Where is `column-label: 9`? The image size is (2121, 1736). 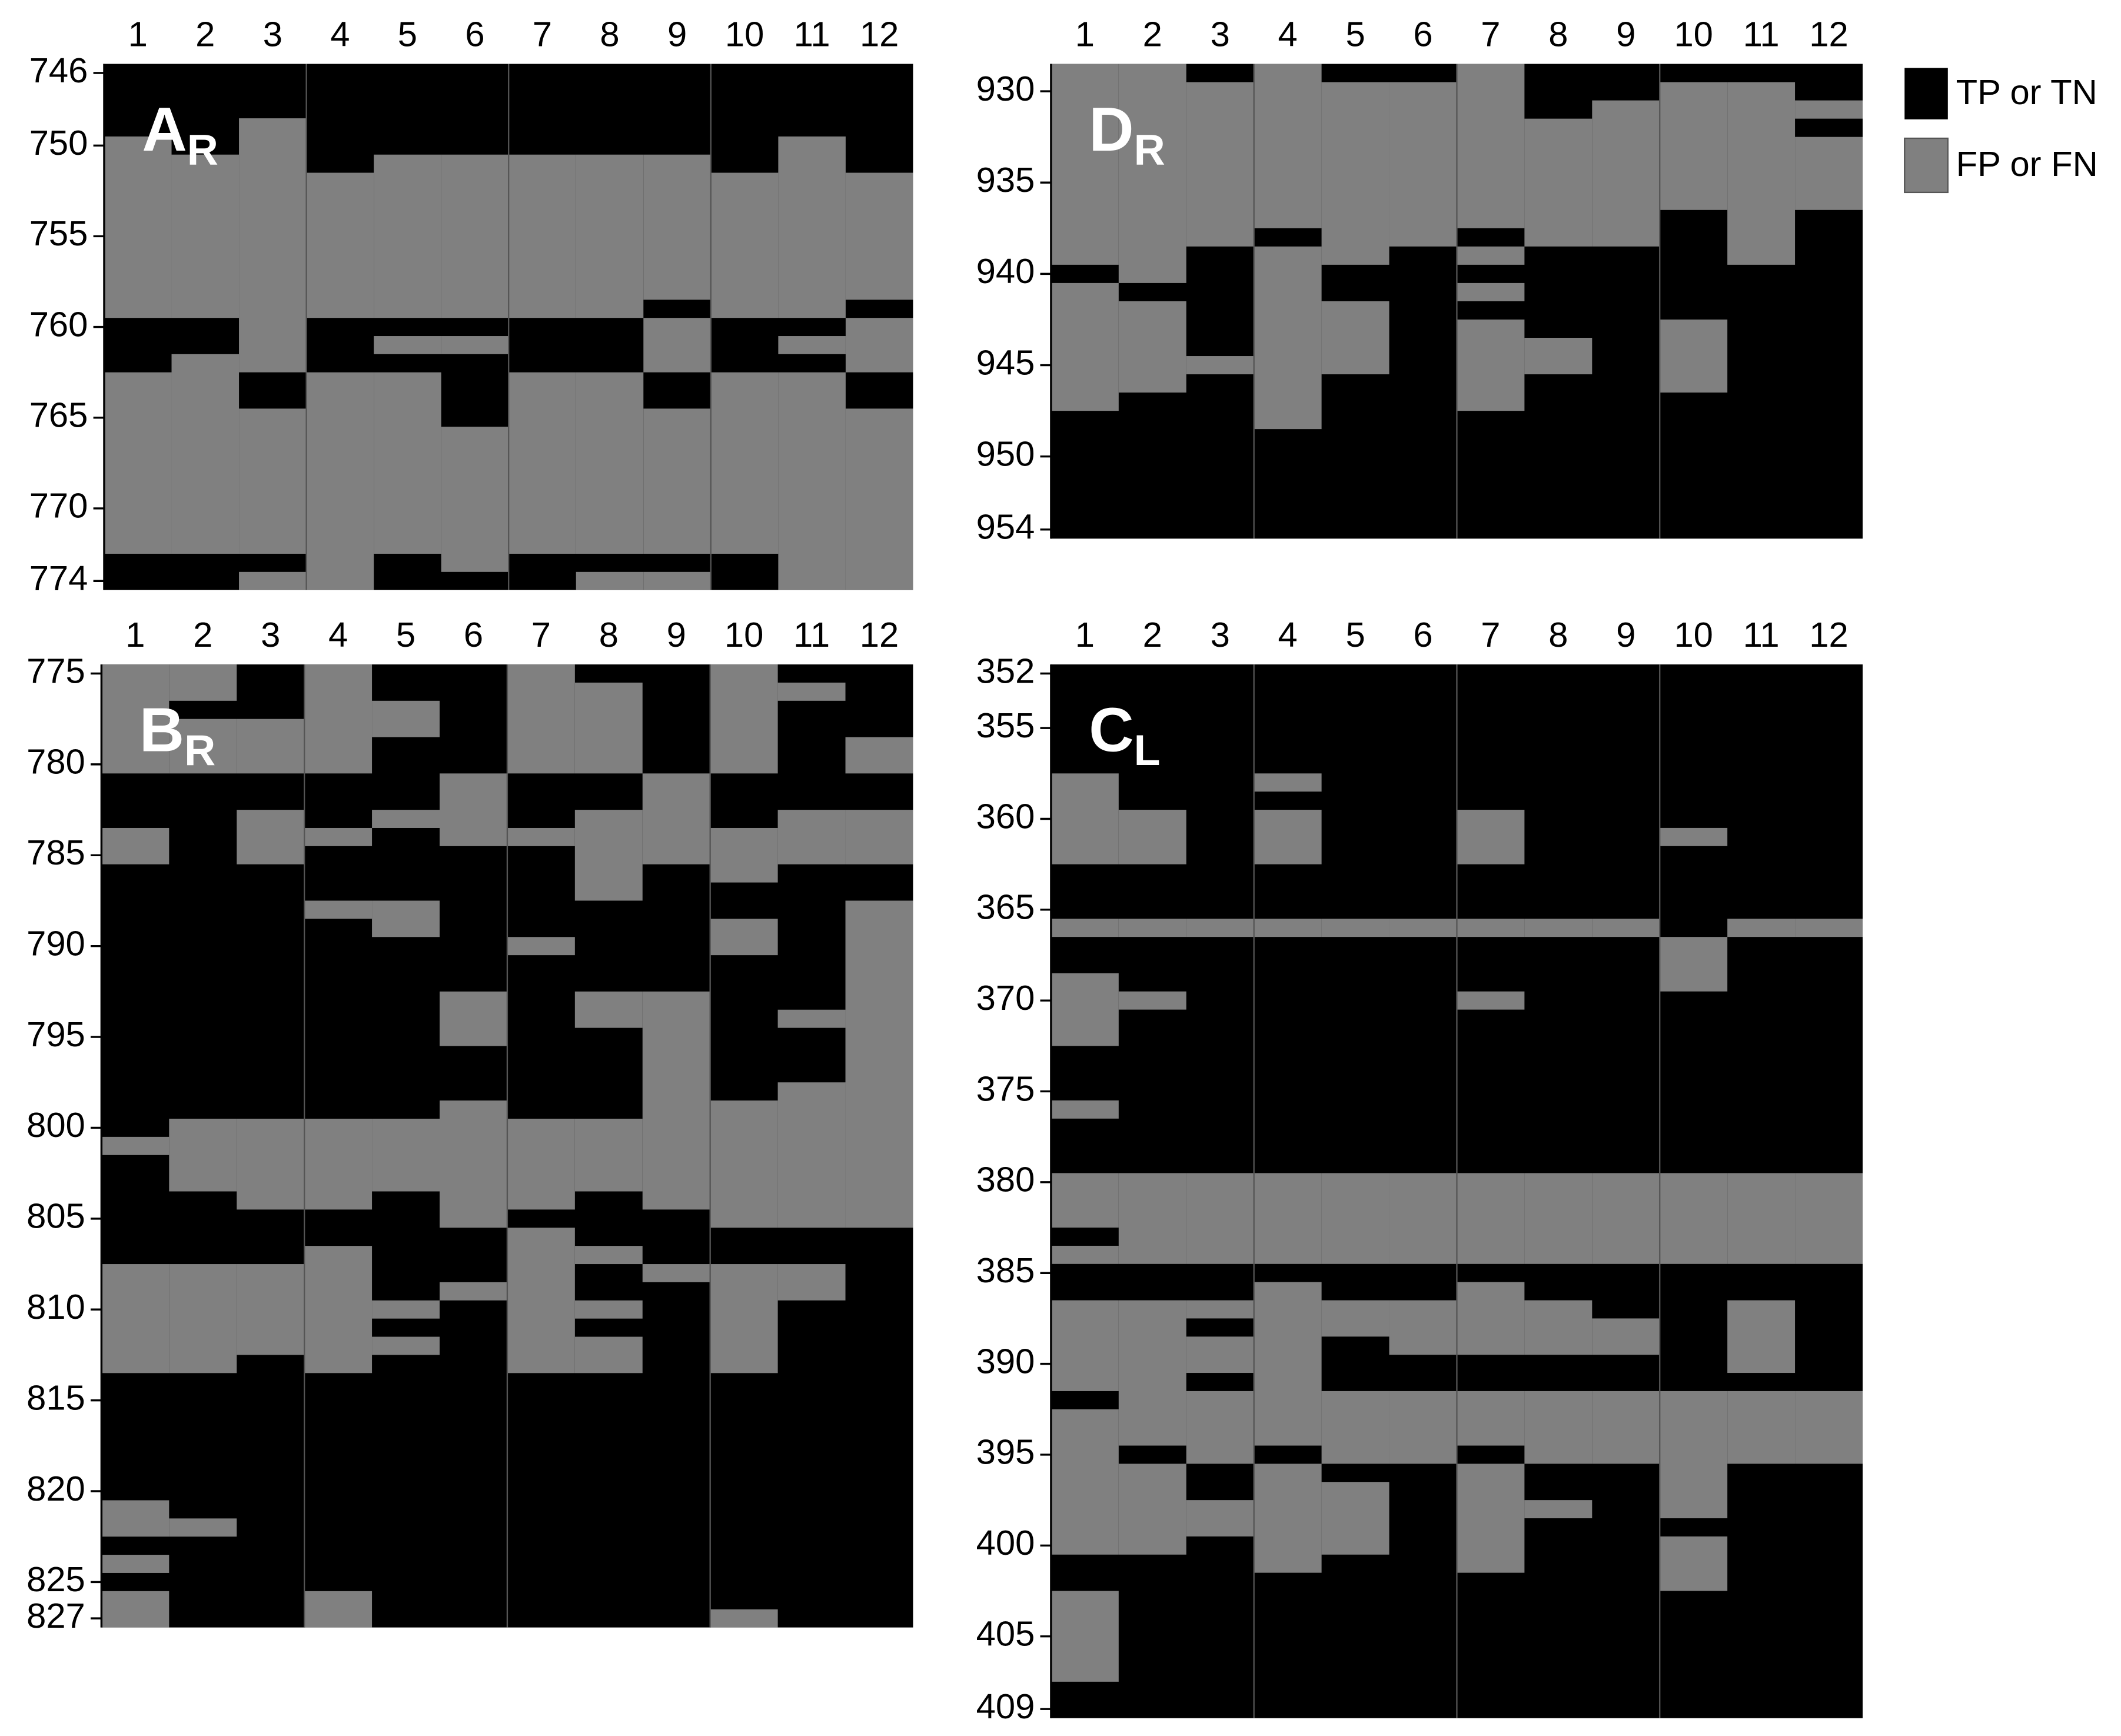 column-label: 9 is located at coordinates (677, 34).